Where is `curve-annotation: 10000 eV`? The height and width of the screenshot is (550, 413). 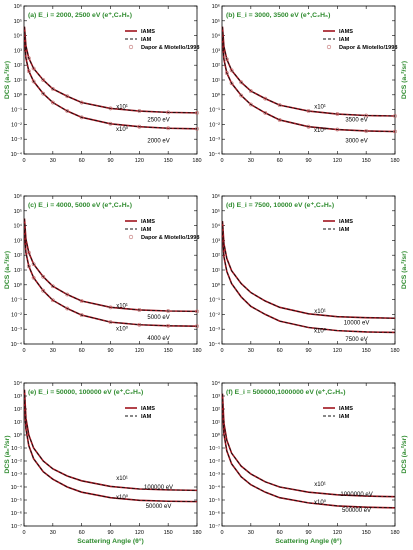
curve-annotation: 10000 eV is located at coordinates (357, 324).